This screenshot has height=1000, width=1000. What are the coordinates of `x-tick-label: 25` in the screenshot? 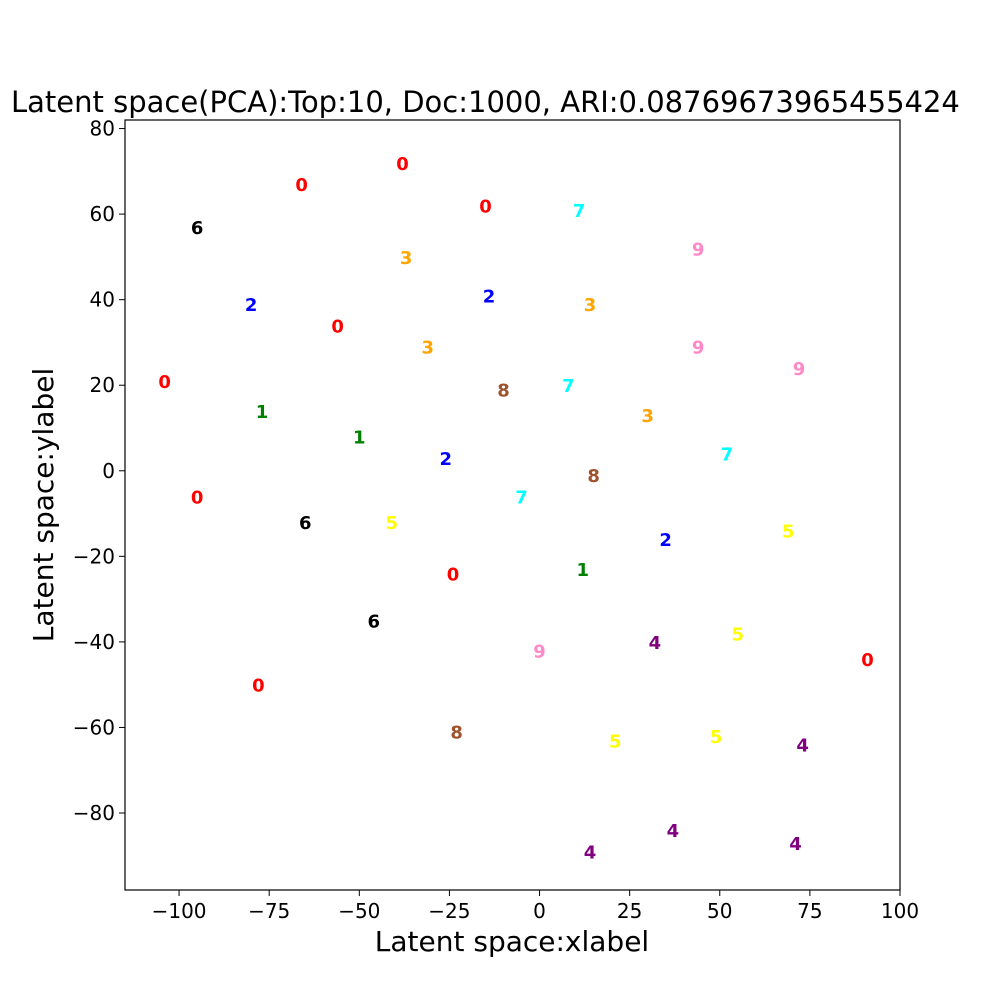 It's located at (629, 911).